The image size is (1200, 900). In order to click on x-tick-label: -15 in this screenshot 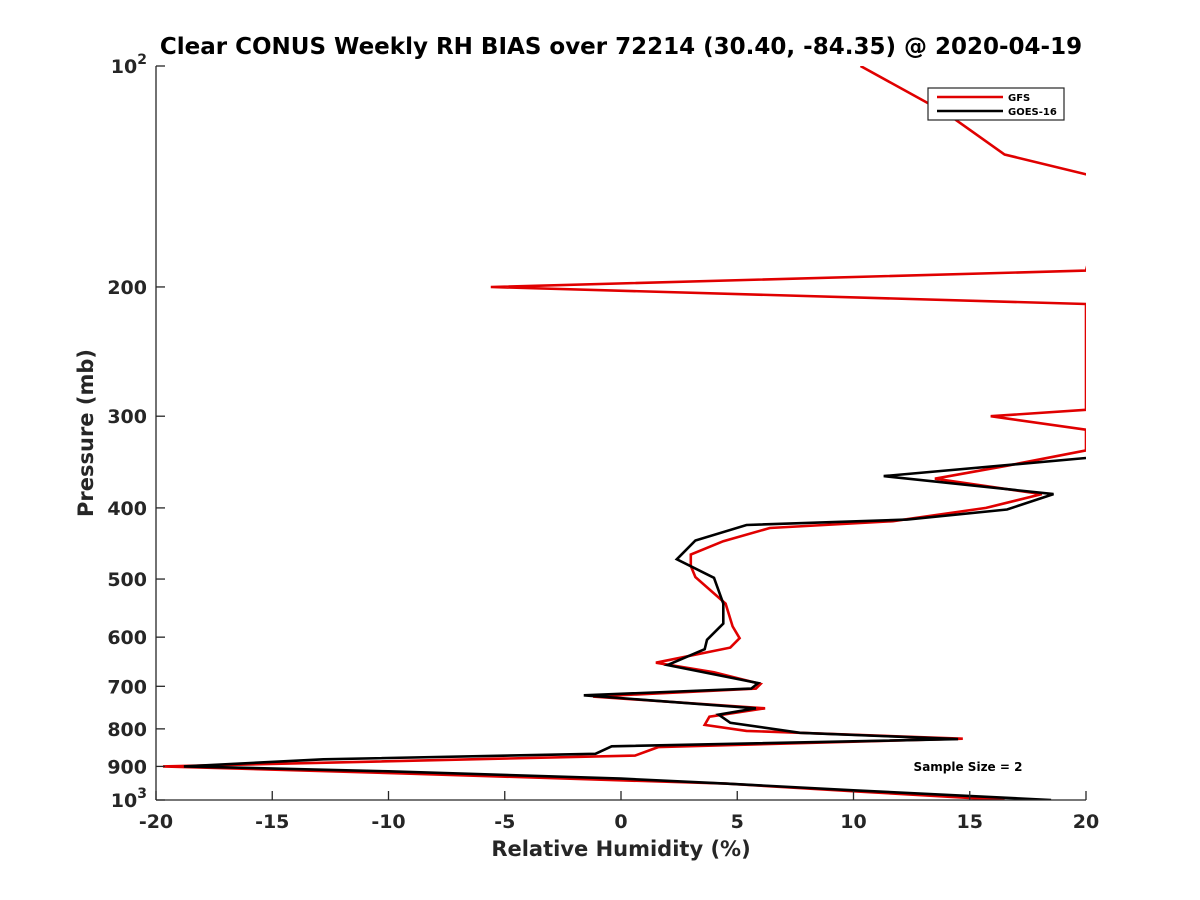, I will do `click(272, 822)`.